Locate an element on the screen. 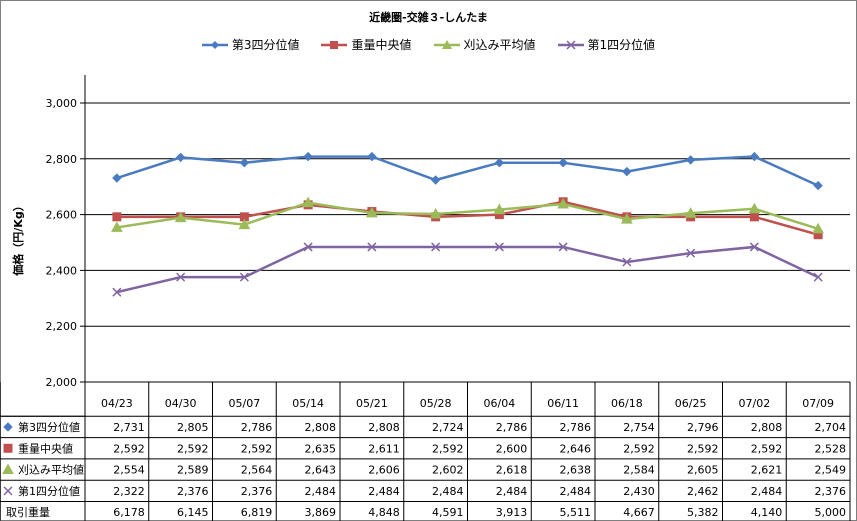 The image size is (857, 521). data-label: 2,704 is located at coordinates (831, 427).